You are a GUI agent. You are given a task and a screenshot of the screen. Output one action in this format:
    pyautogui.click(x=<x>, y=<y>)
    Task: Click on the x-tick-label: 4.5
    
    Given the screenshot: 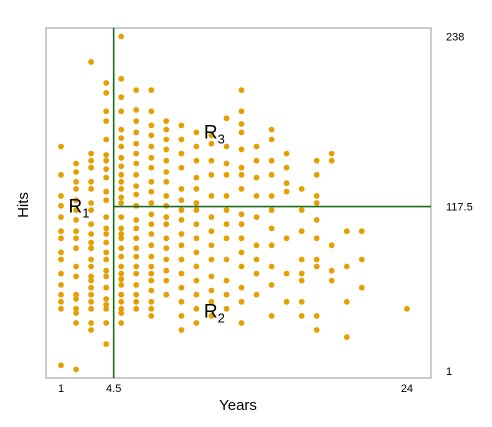 What is the action you would take?
    pyautogui.click(x=113, y=389)
    